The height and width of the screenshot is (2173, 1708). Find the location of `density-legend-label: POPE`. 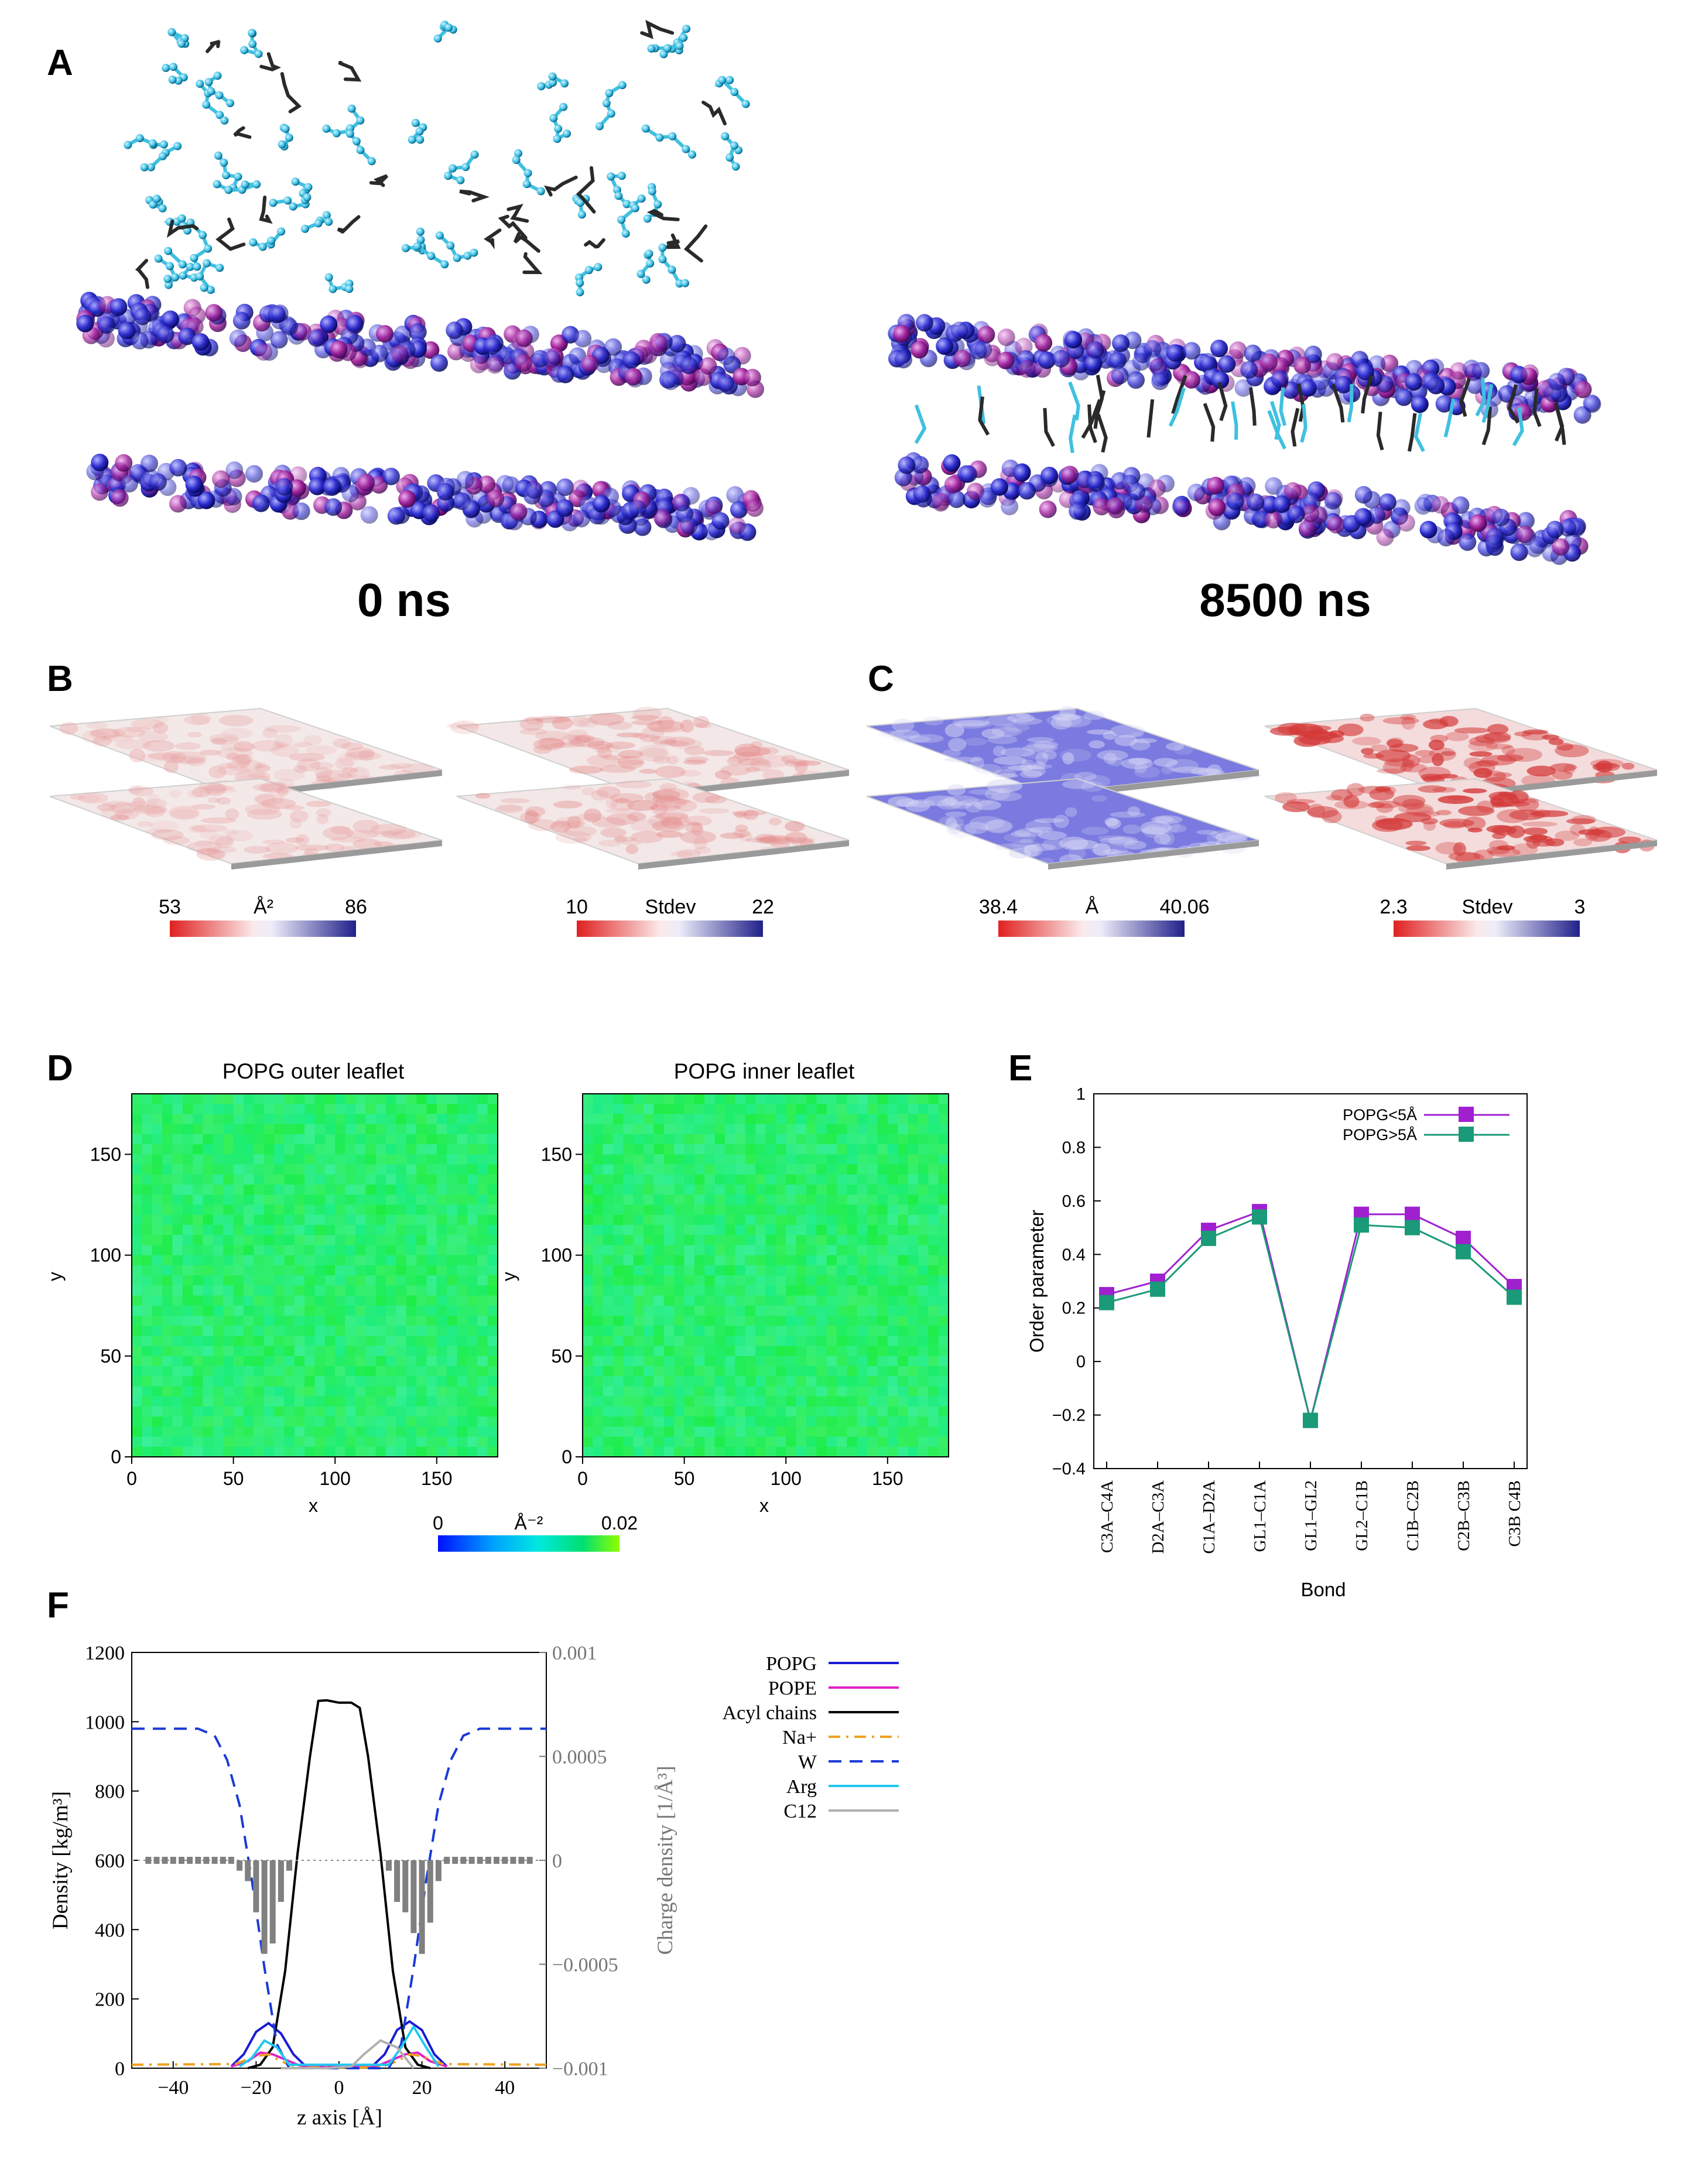

density-legend-label: POPE is located at coordinates (792, 1688).